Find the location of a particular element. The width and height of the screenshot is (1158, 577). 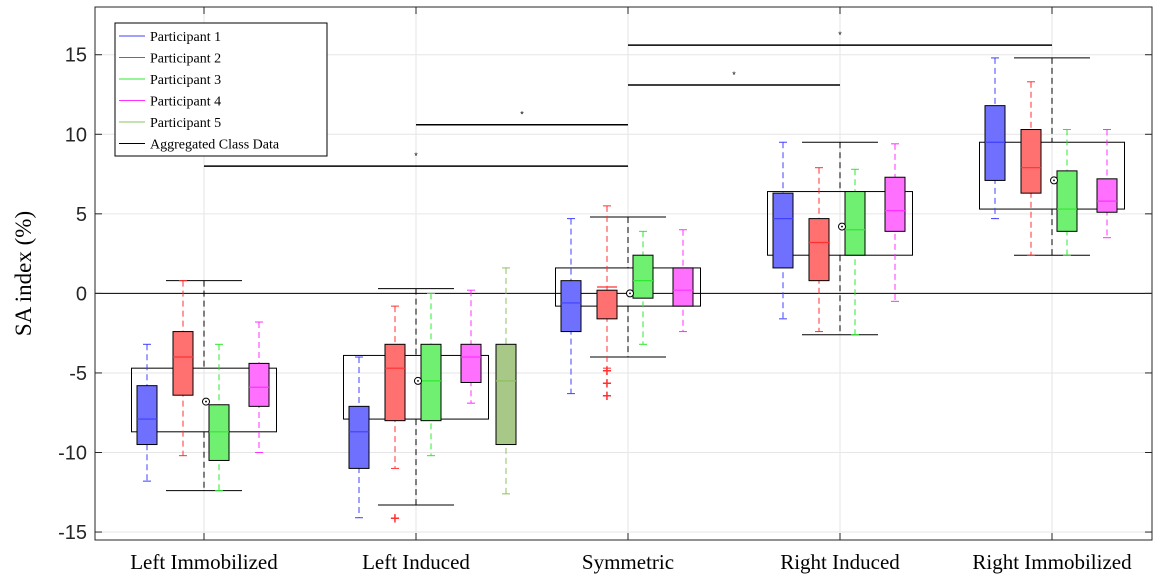

legend-label: Participant 3 is located at coordinates (185, 80).